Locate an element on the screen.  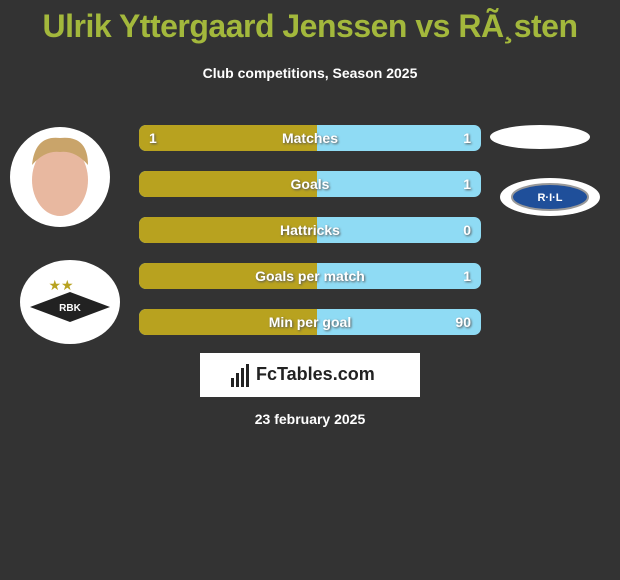
stat-bar: Hattricks 0 is located at coordinates (310, 230).